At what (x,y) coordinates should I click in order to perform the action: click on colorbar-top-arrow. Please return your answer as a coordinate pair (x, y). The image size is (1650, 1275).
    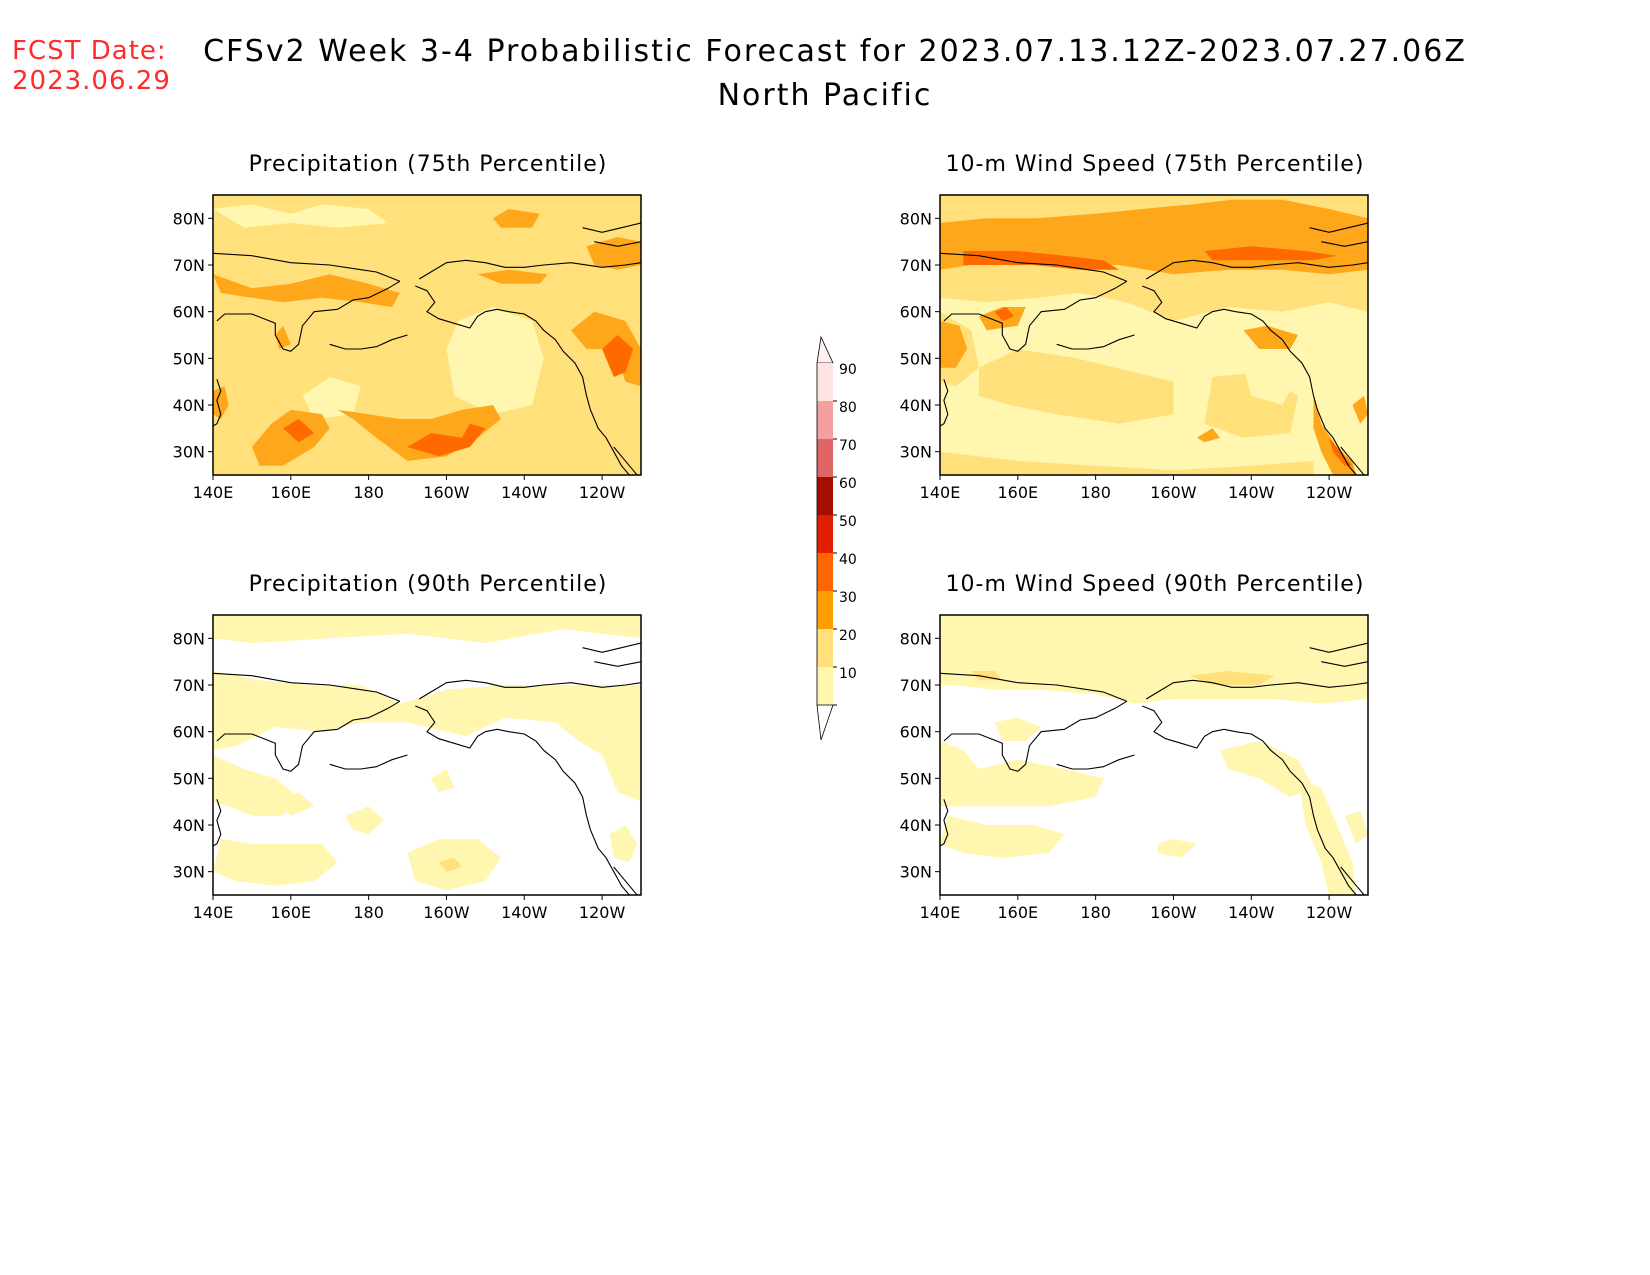
    Looking at the image, I should click on (825, 349).